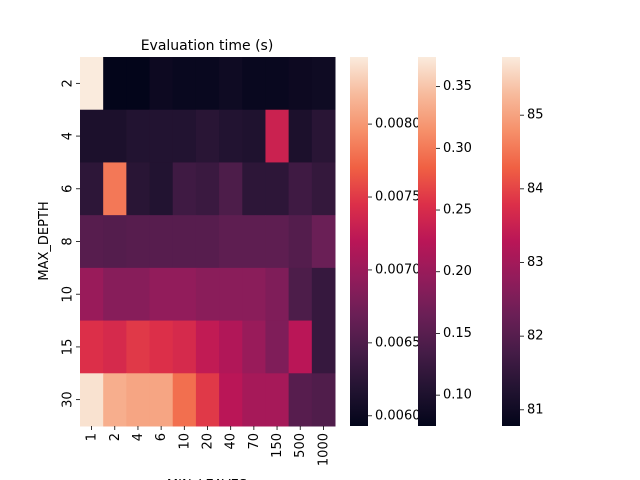  I want to click on y-tick-label: 4, so click(68, 136).